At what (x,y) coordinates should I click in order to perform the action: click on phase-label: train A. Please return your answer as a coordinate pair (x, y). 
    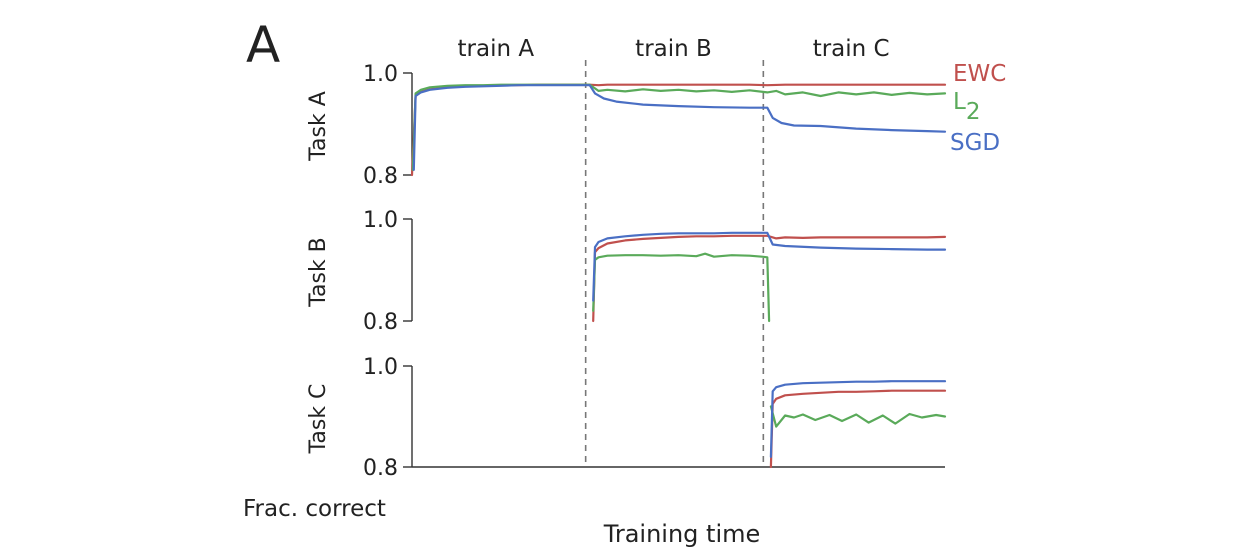
    Looking at the image, I should click on (496, 49).